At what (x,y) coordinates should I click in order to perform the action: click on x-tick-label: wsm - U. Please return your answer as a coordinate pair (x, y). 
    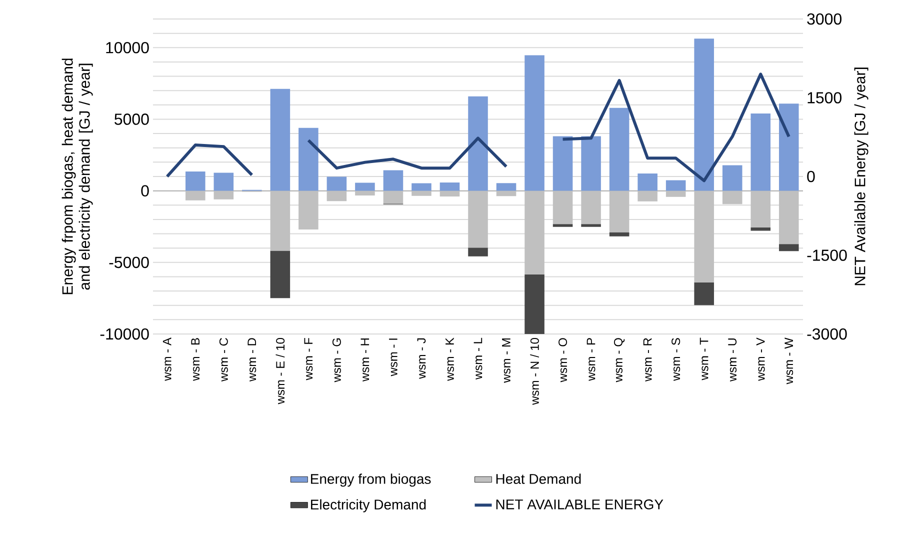
    Looking at the image, I should click on (732, 360).